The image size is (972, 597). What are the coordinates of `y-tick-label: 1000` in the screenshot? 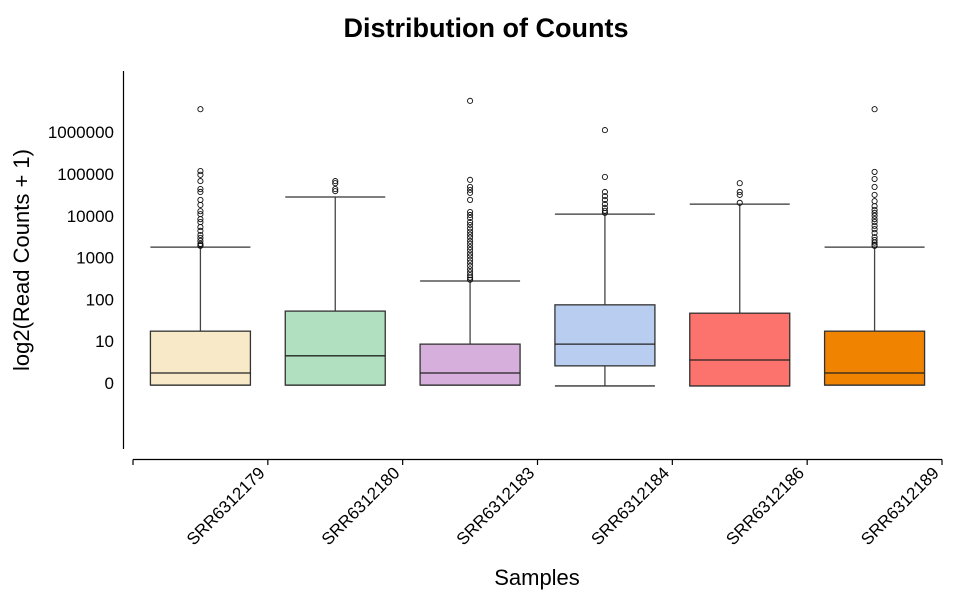 It's located at (95, 258).